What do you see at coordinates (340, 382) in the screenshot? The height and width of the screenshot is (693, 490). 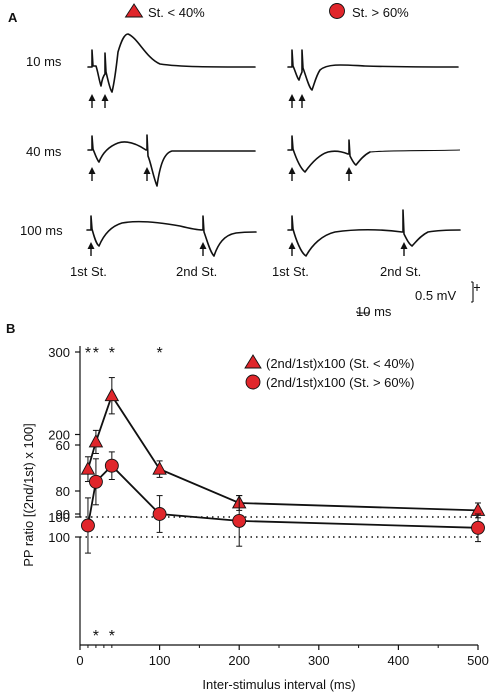 I see `chart-legend-series-2: (2nd/1st)x100 (St. > 60%)` at bounding box center [340, 382].